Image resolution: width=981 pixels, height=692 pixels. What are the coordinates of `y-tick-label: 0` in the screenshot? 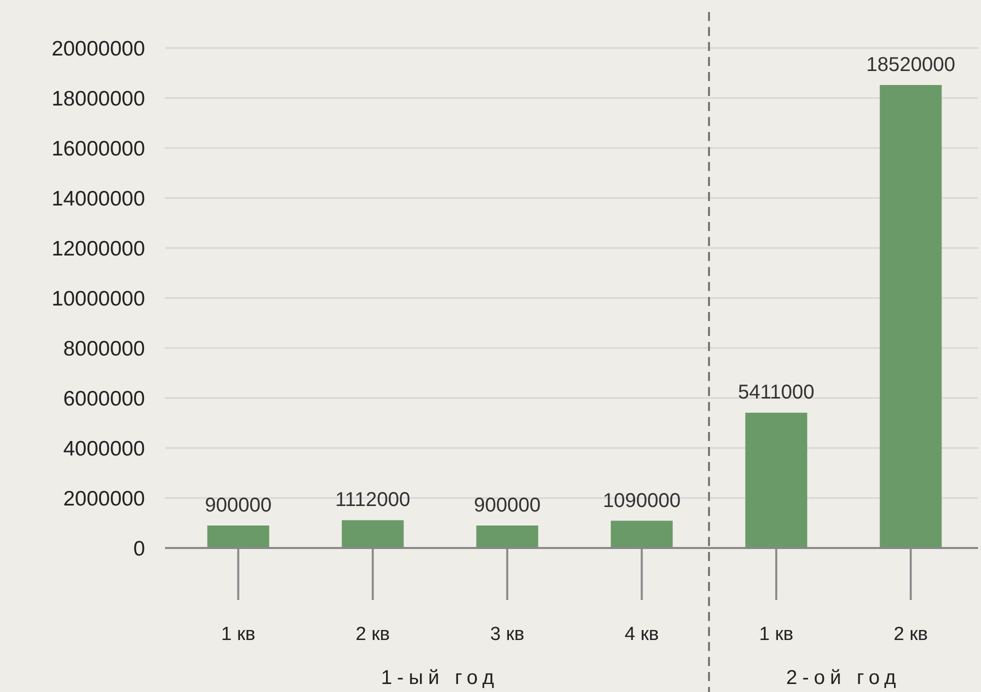 It's located at (139, 548).